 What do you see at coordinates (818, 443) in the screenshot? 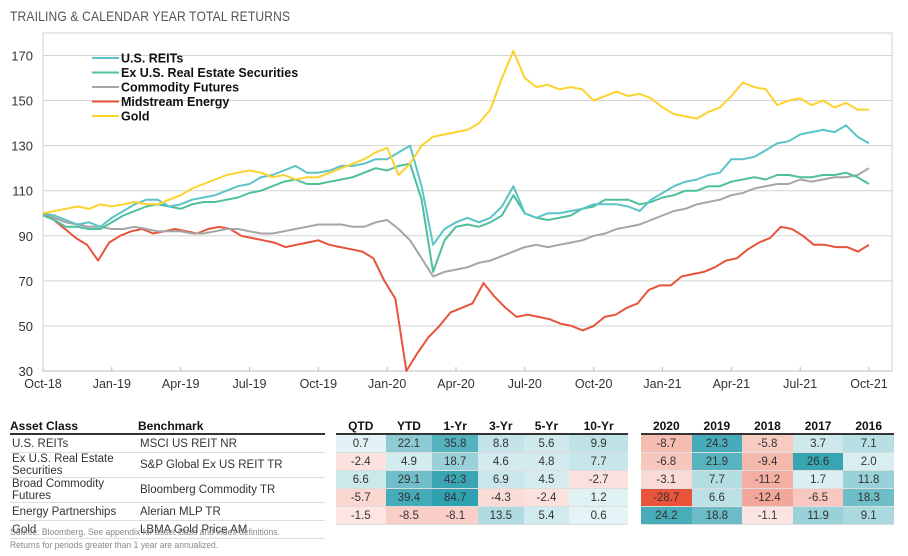
I see `calendar-return-cell: 3.7` at bounding box center [818, 443].